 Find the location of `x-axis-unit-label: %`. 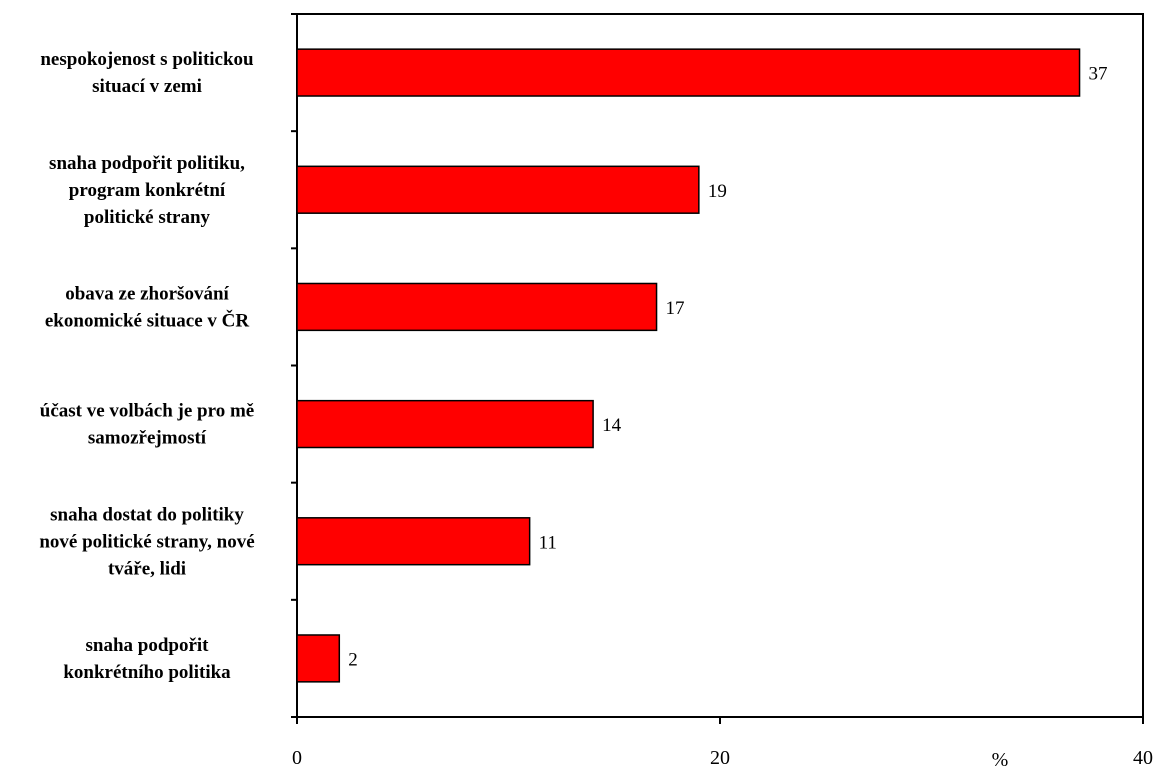

x-axis-unit-label: % is located at coordinates (1000, 760).